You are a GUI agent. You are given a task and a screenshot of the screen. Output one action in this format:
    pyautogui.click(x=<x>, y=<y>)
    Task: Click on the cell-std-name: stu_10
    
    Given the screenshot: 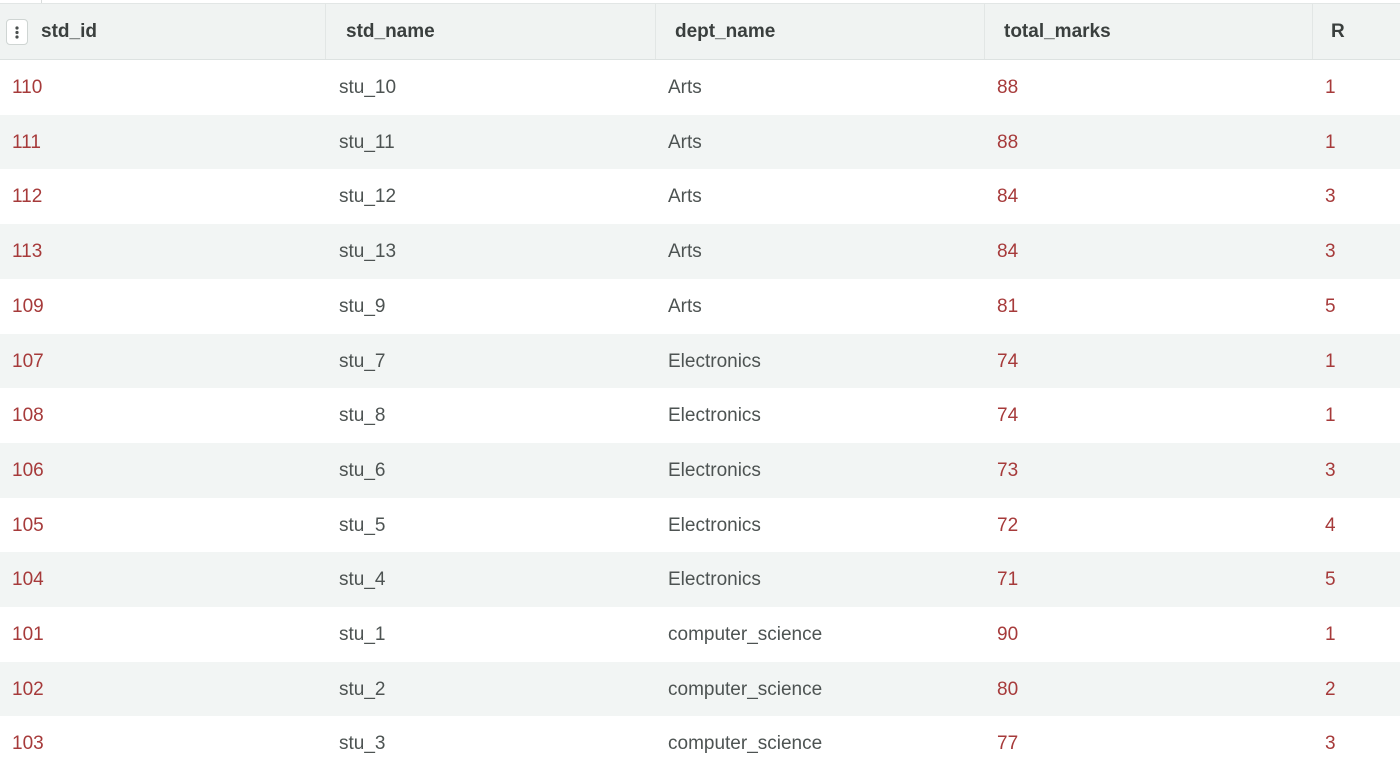 What is the action you would take?
    pyautogui.click(x=368, y=87)
    